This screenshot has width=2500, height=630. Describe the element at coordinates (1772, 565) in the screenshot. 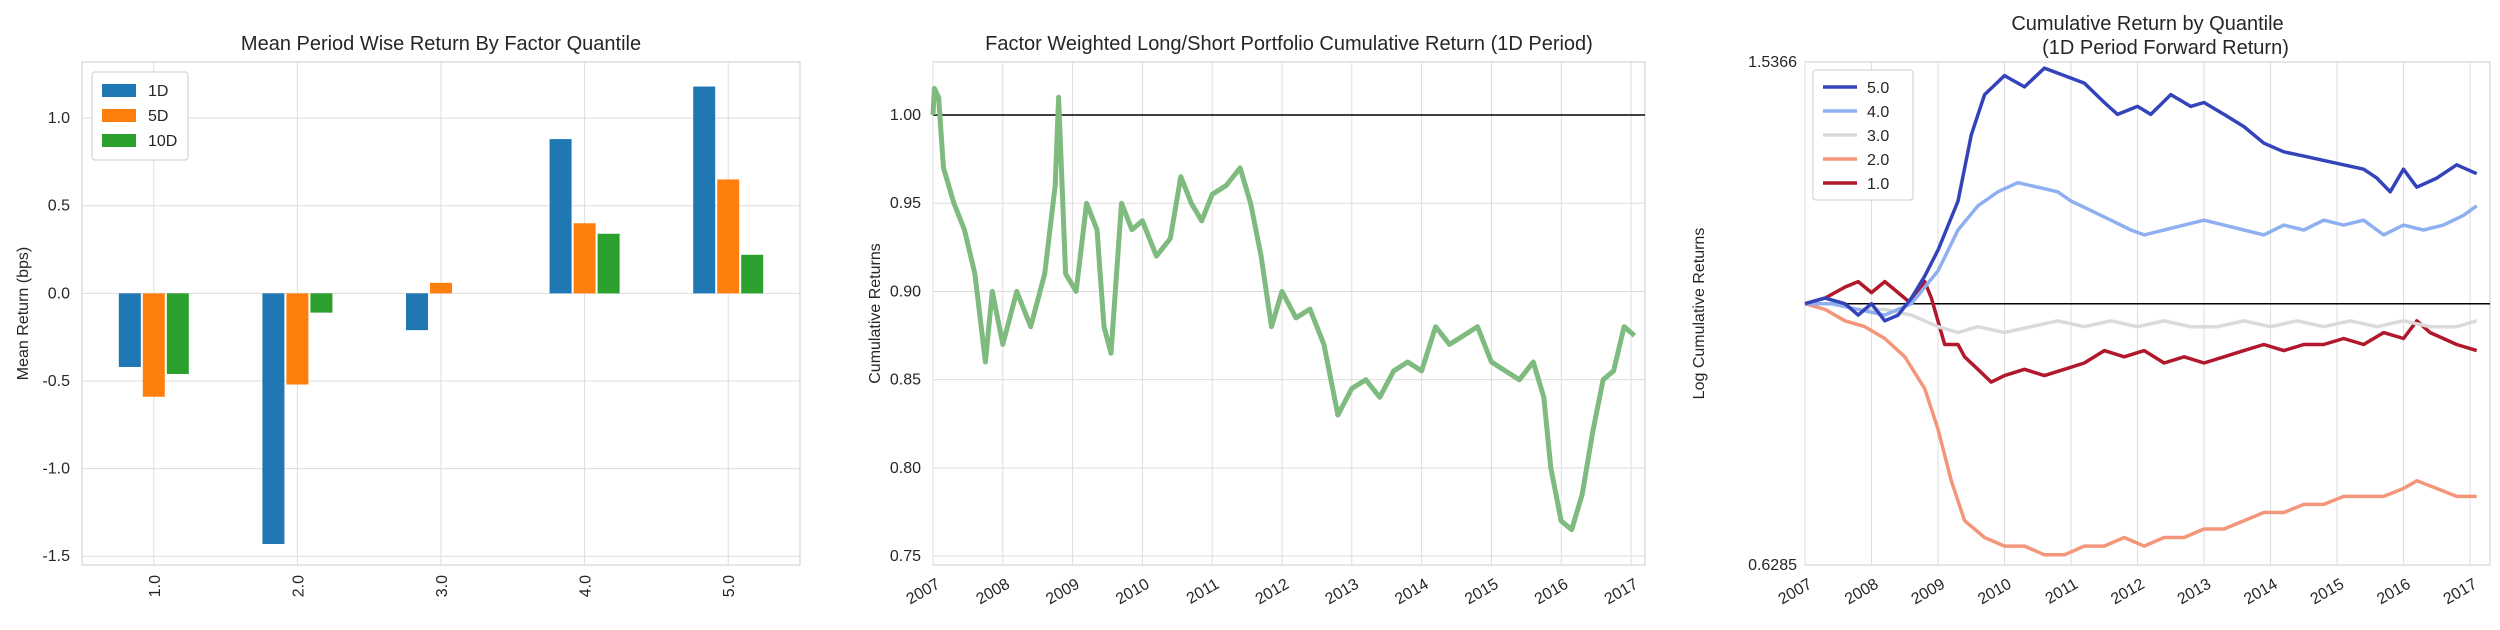

I see `quantile-y-tick-label: 0.6285` at that location.